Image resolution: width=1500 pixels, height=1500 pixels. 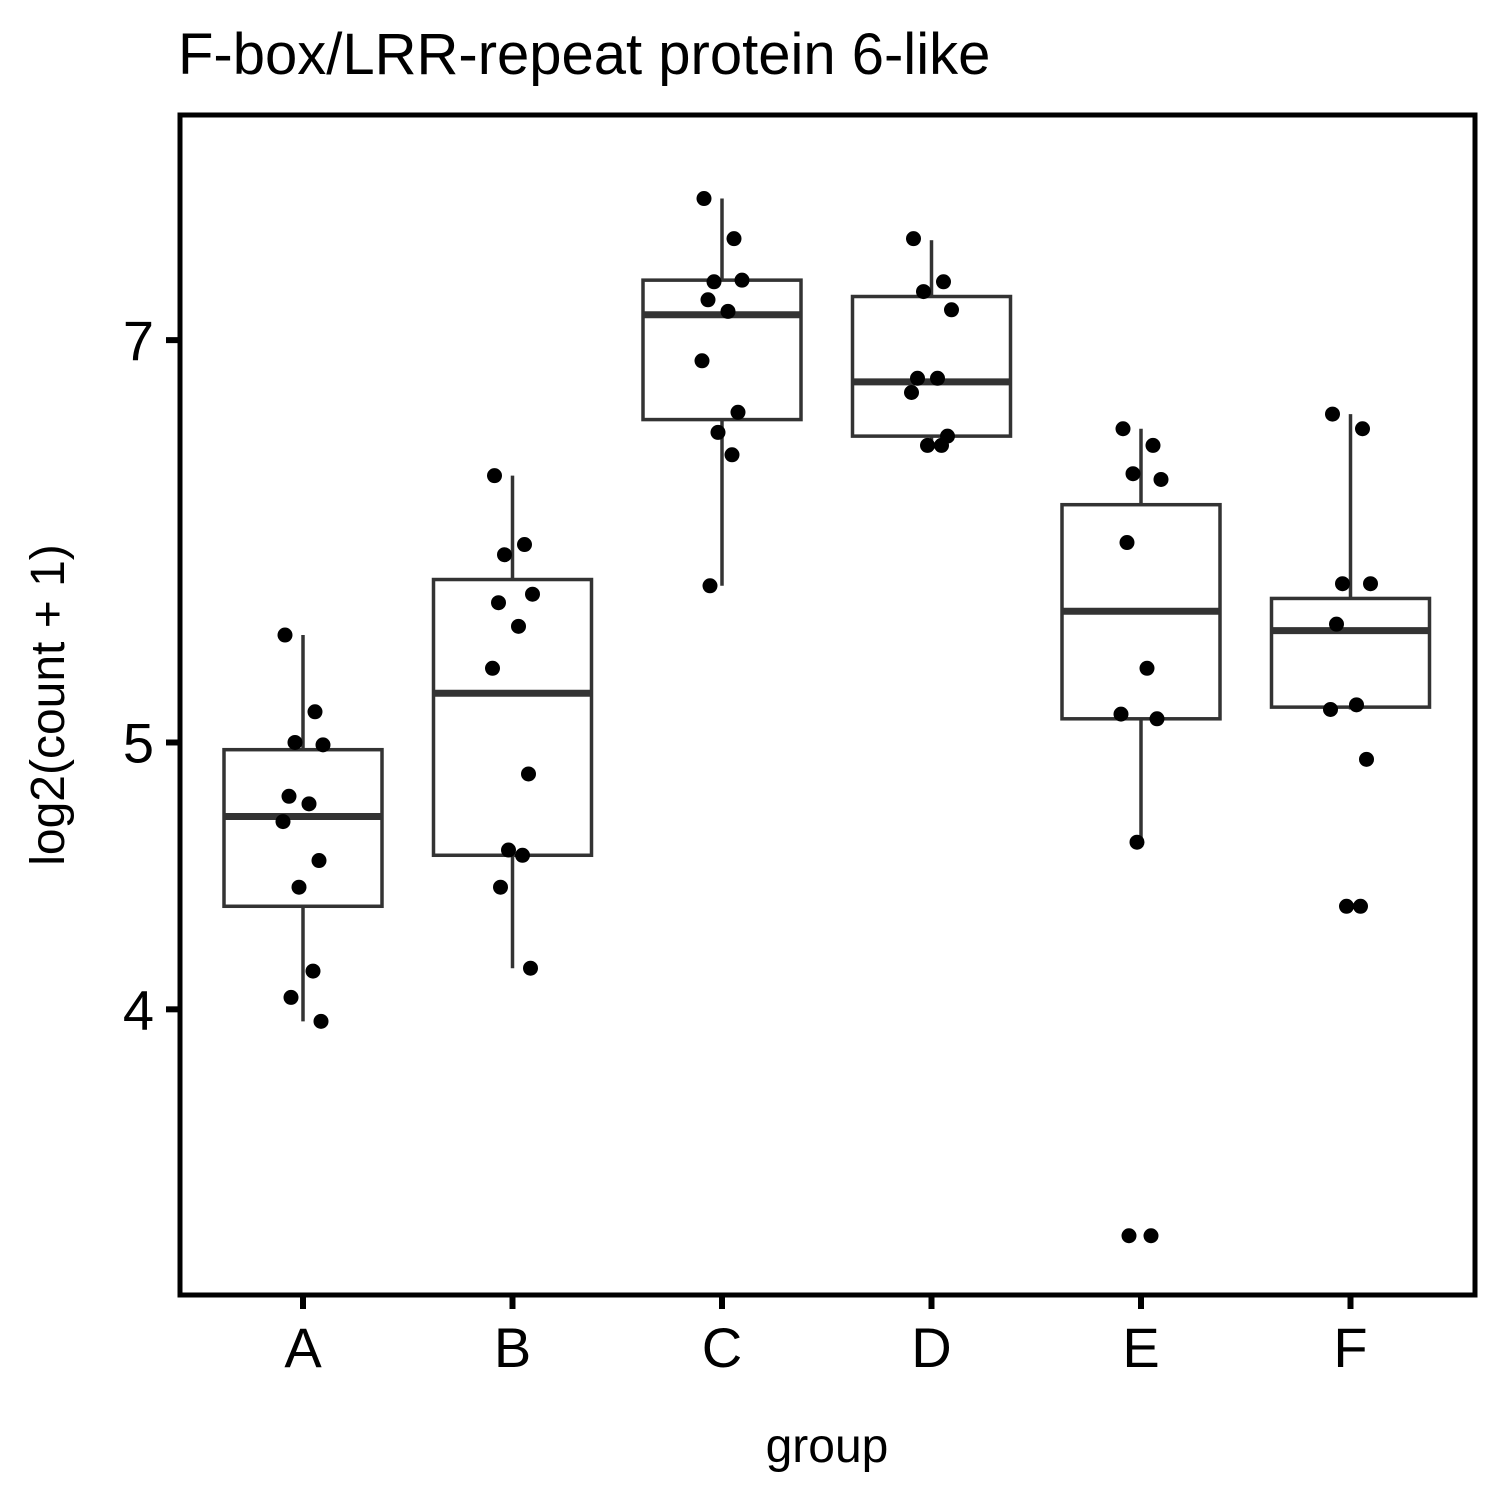 What do you see at coordinates (303, 1347) in the screenshot?
I see `x-tick-label: A` at bounding box center [303, 1347].